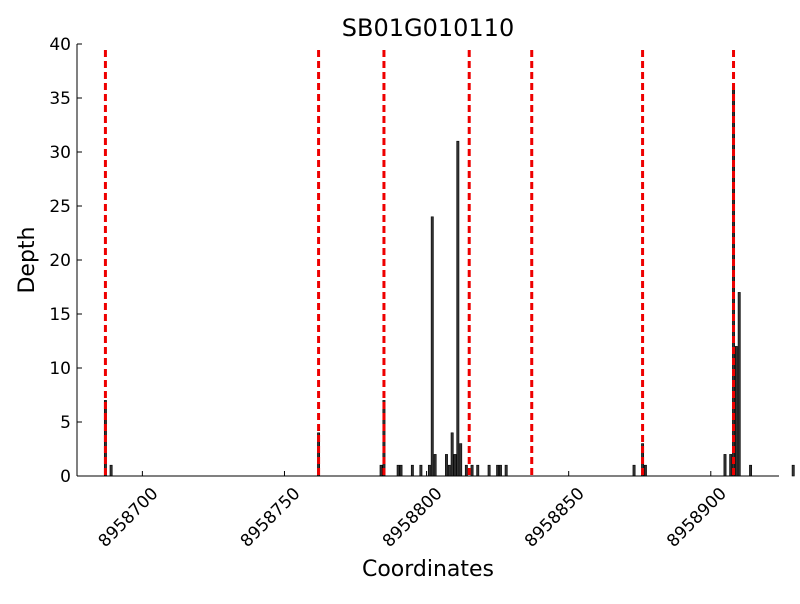 The width and height of the screenshot is (800, 604). What do you see at coordinates (65, 423) in the screenshot?
I see `y-tick-label-1: 5` at bounding box center [65, 423].